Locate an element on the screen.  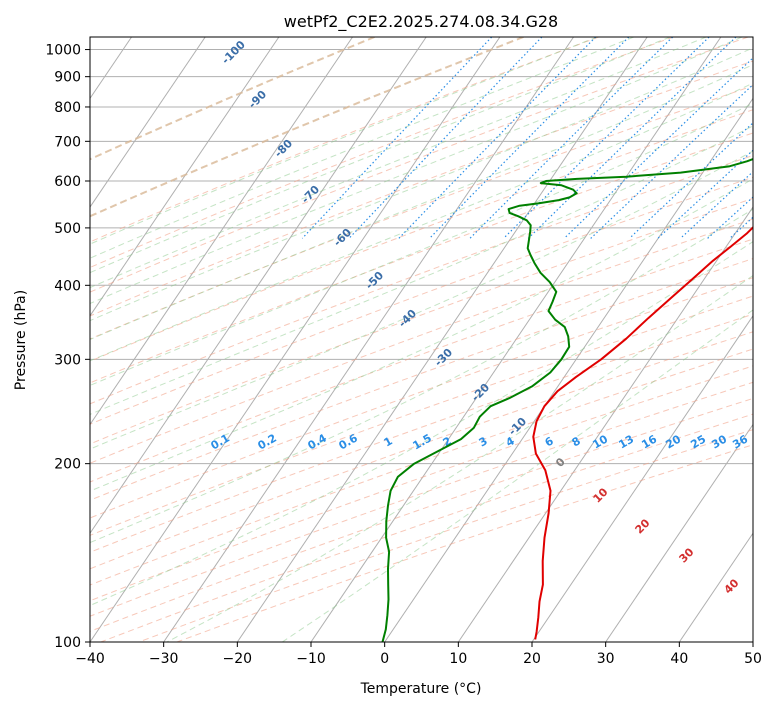
x-tick-label: 0 is located at coordinates (384, 659).